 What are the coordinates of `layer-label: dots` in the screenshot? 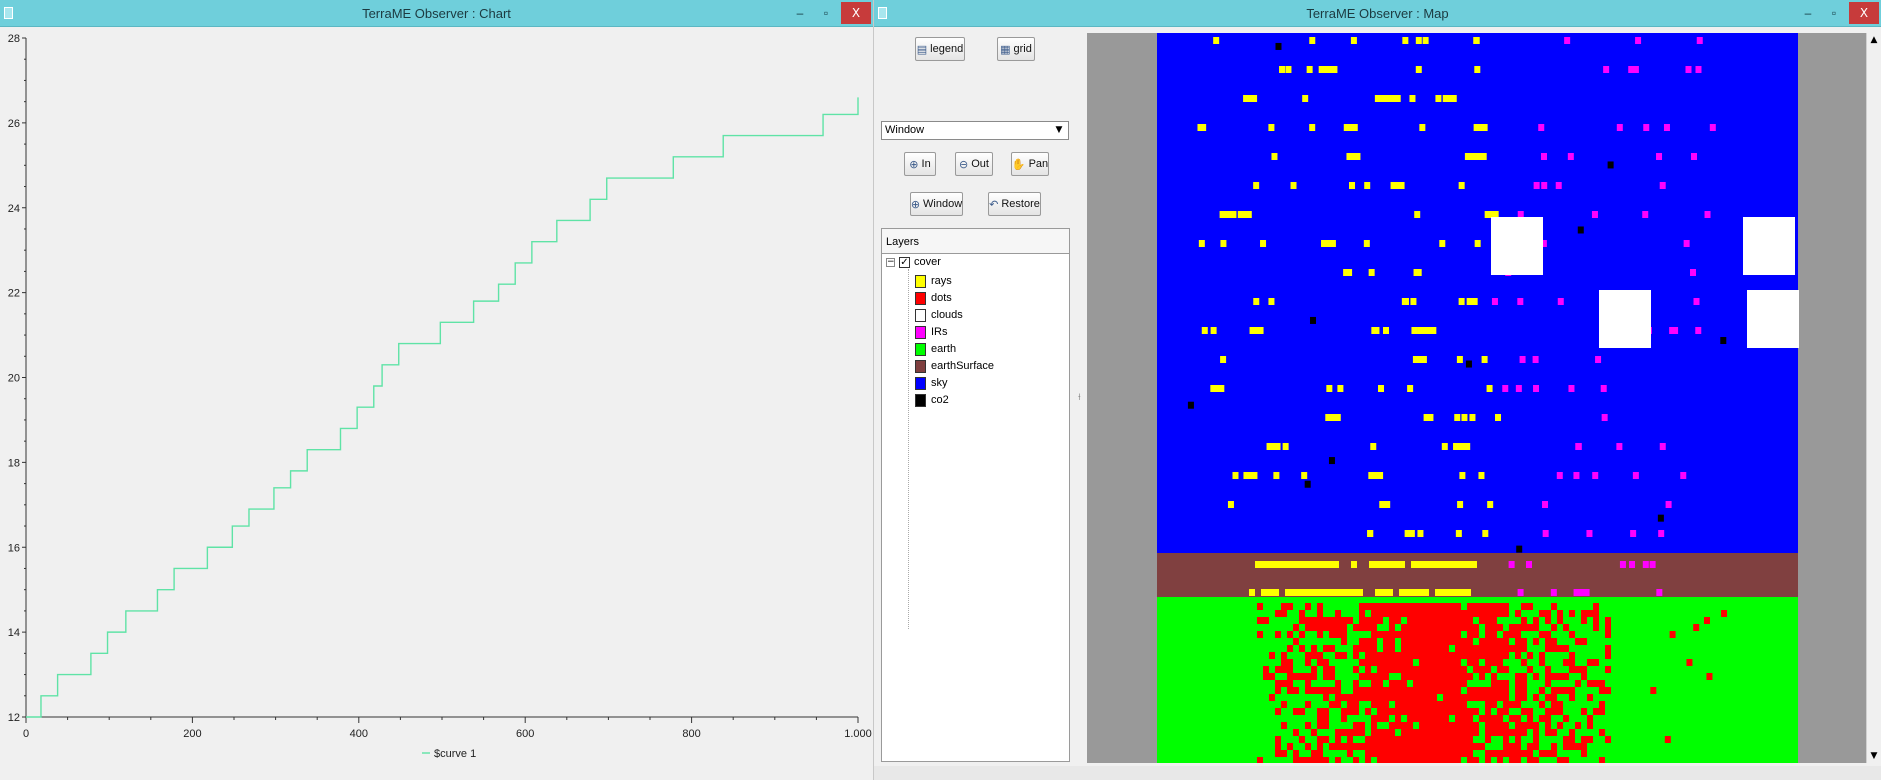 It's located at (941, 298).